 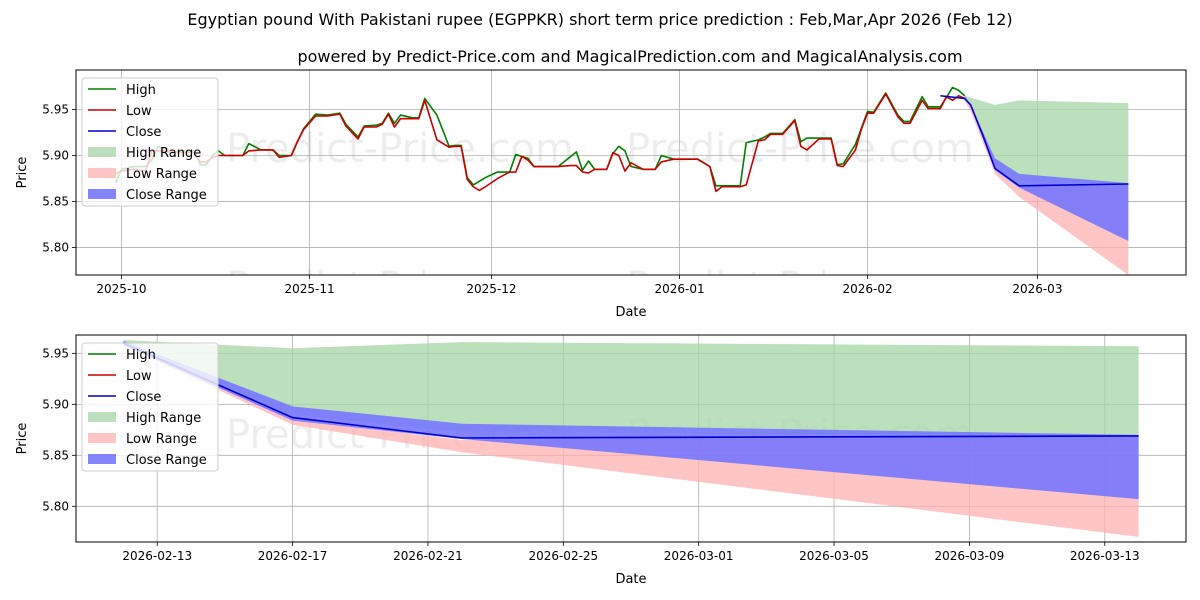 I want to click on x-tick-label: 2026-03-05, so click(x=834, y=556).